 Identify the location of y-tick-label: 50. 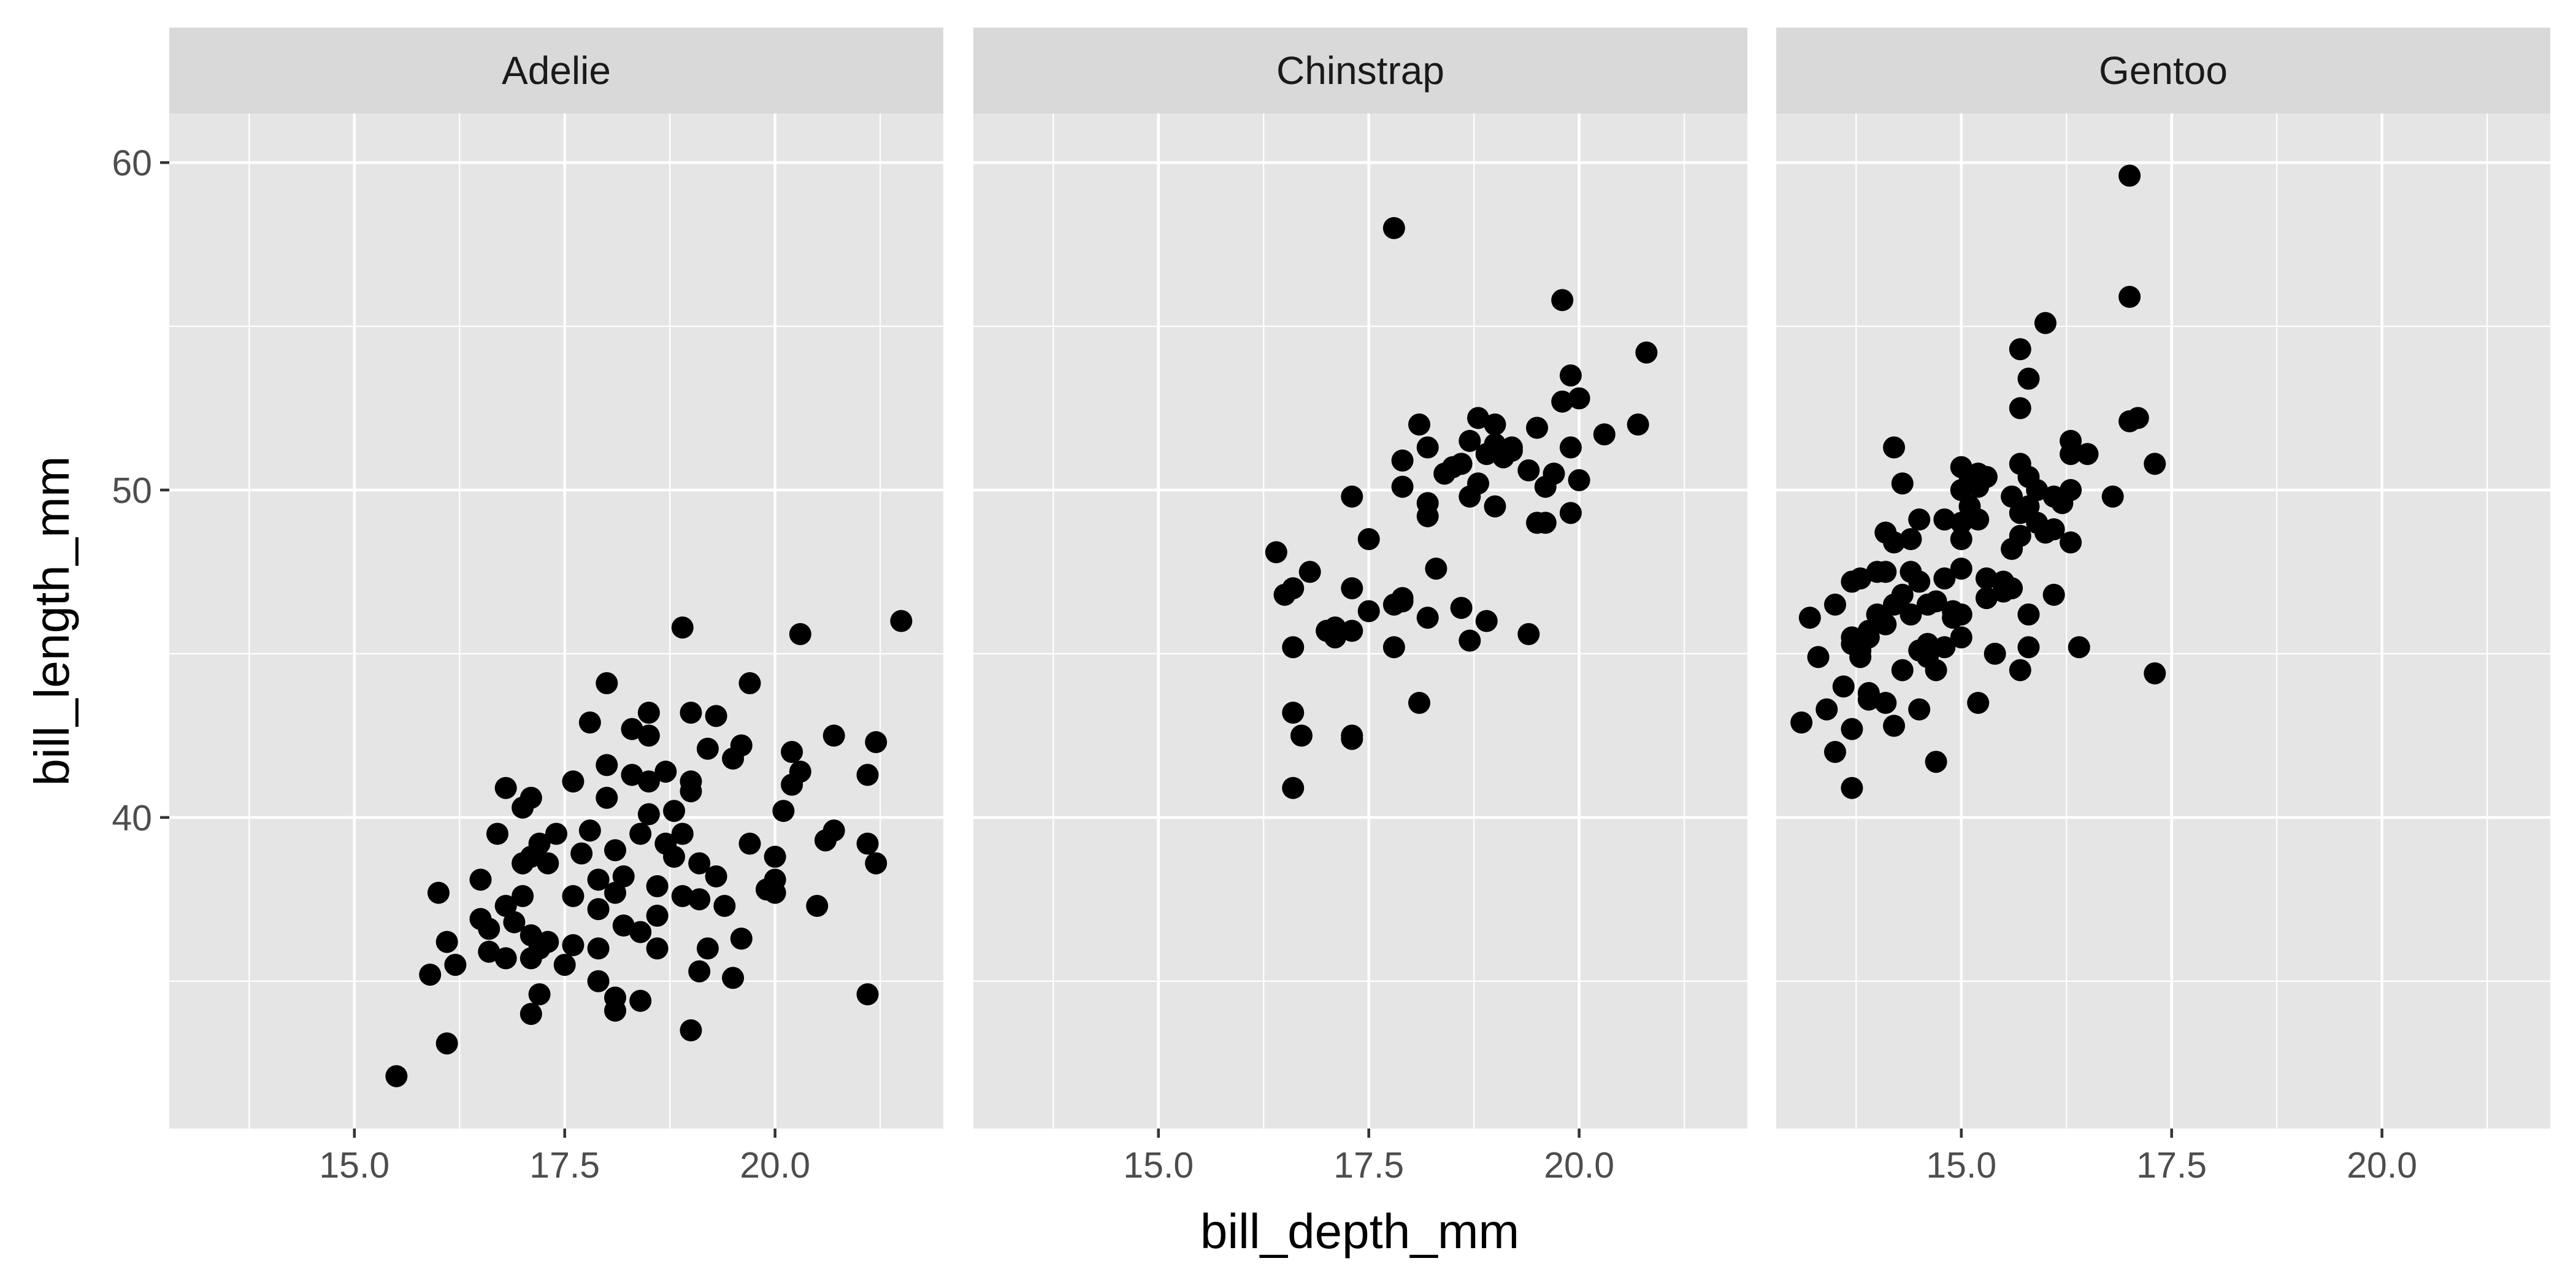
(132, 490).